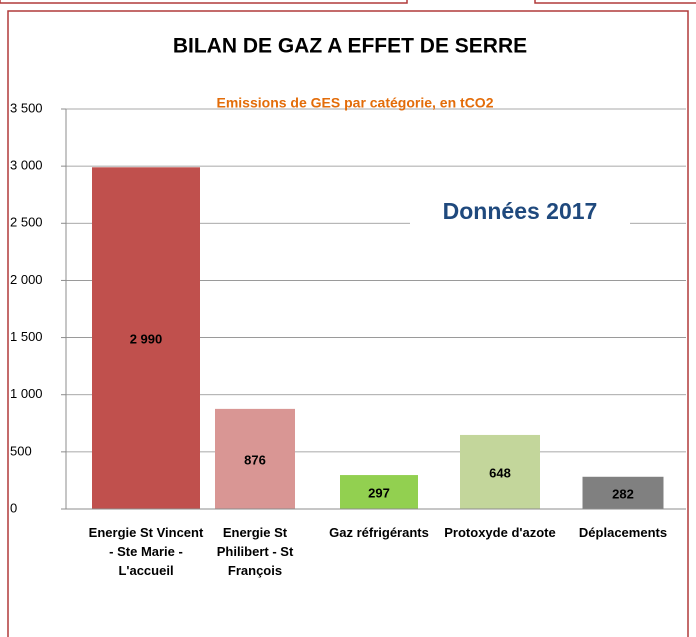 The image size is (696, 637). Describe the element at coordinates (623, 532) in the screenshot. I see `x-tick-label: Déplacements` at that location.